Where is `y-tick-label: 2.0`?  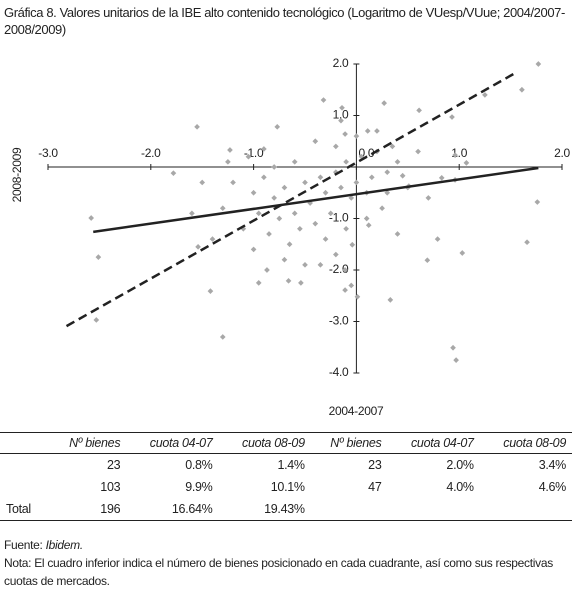
y-tick-label: 2.0 is located at coordinates (341, 63).